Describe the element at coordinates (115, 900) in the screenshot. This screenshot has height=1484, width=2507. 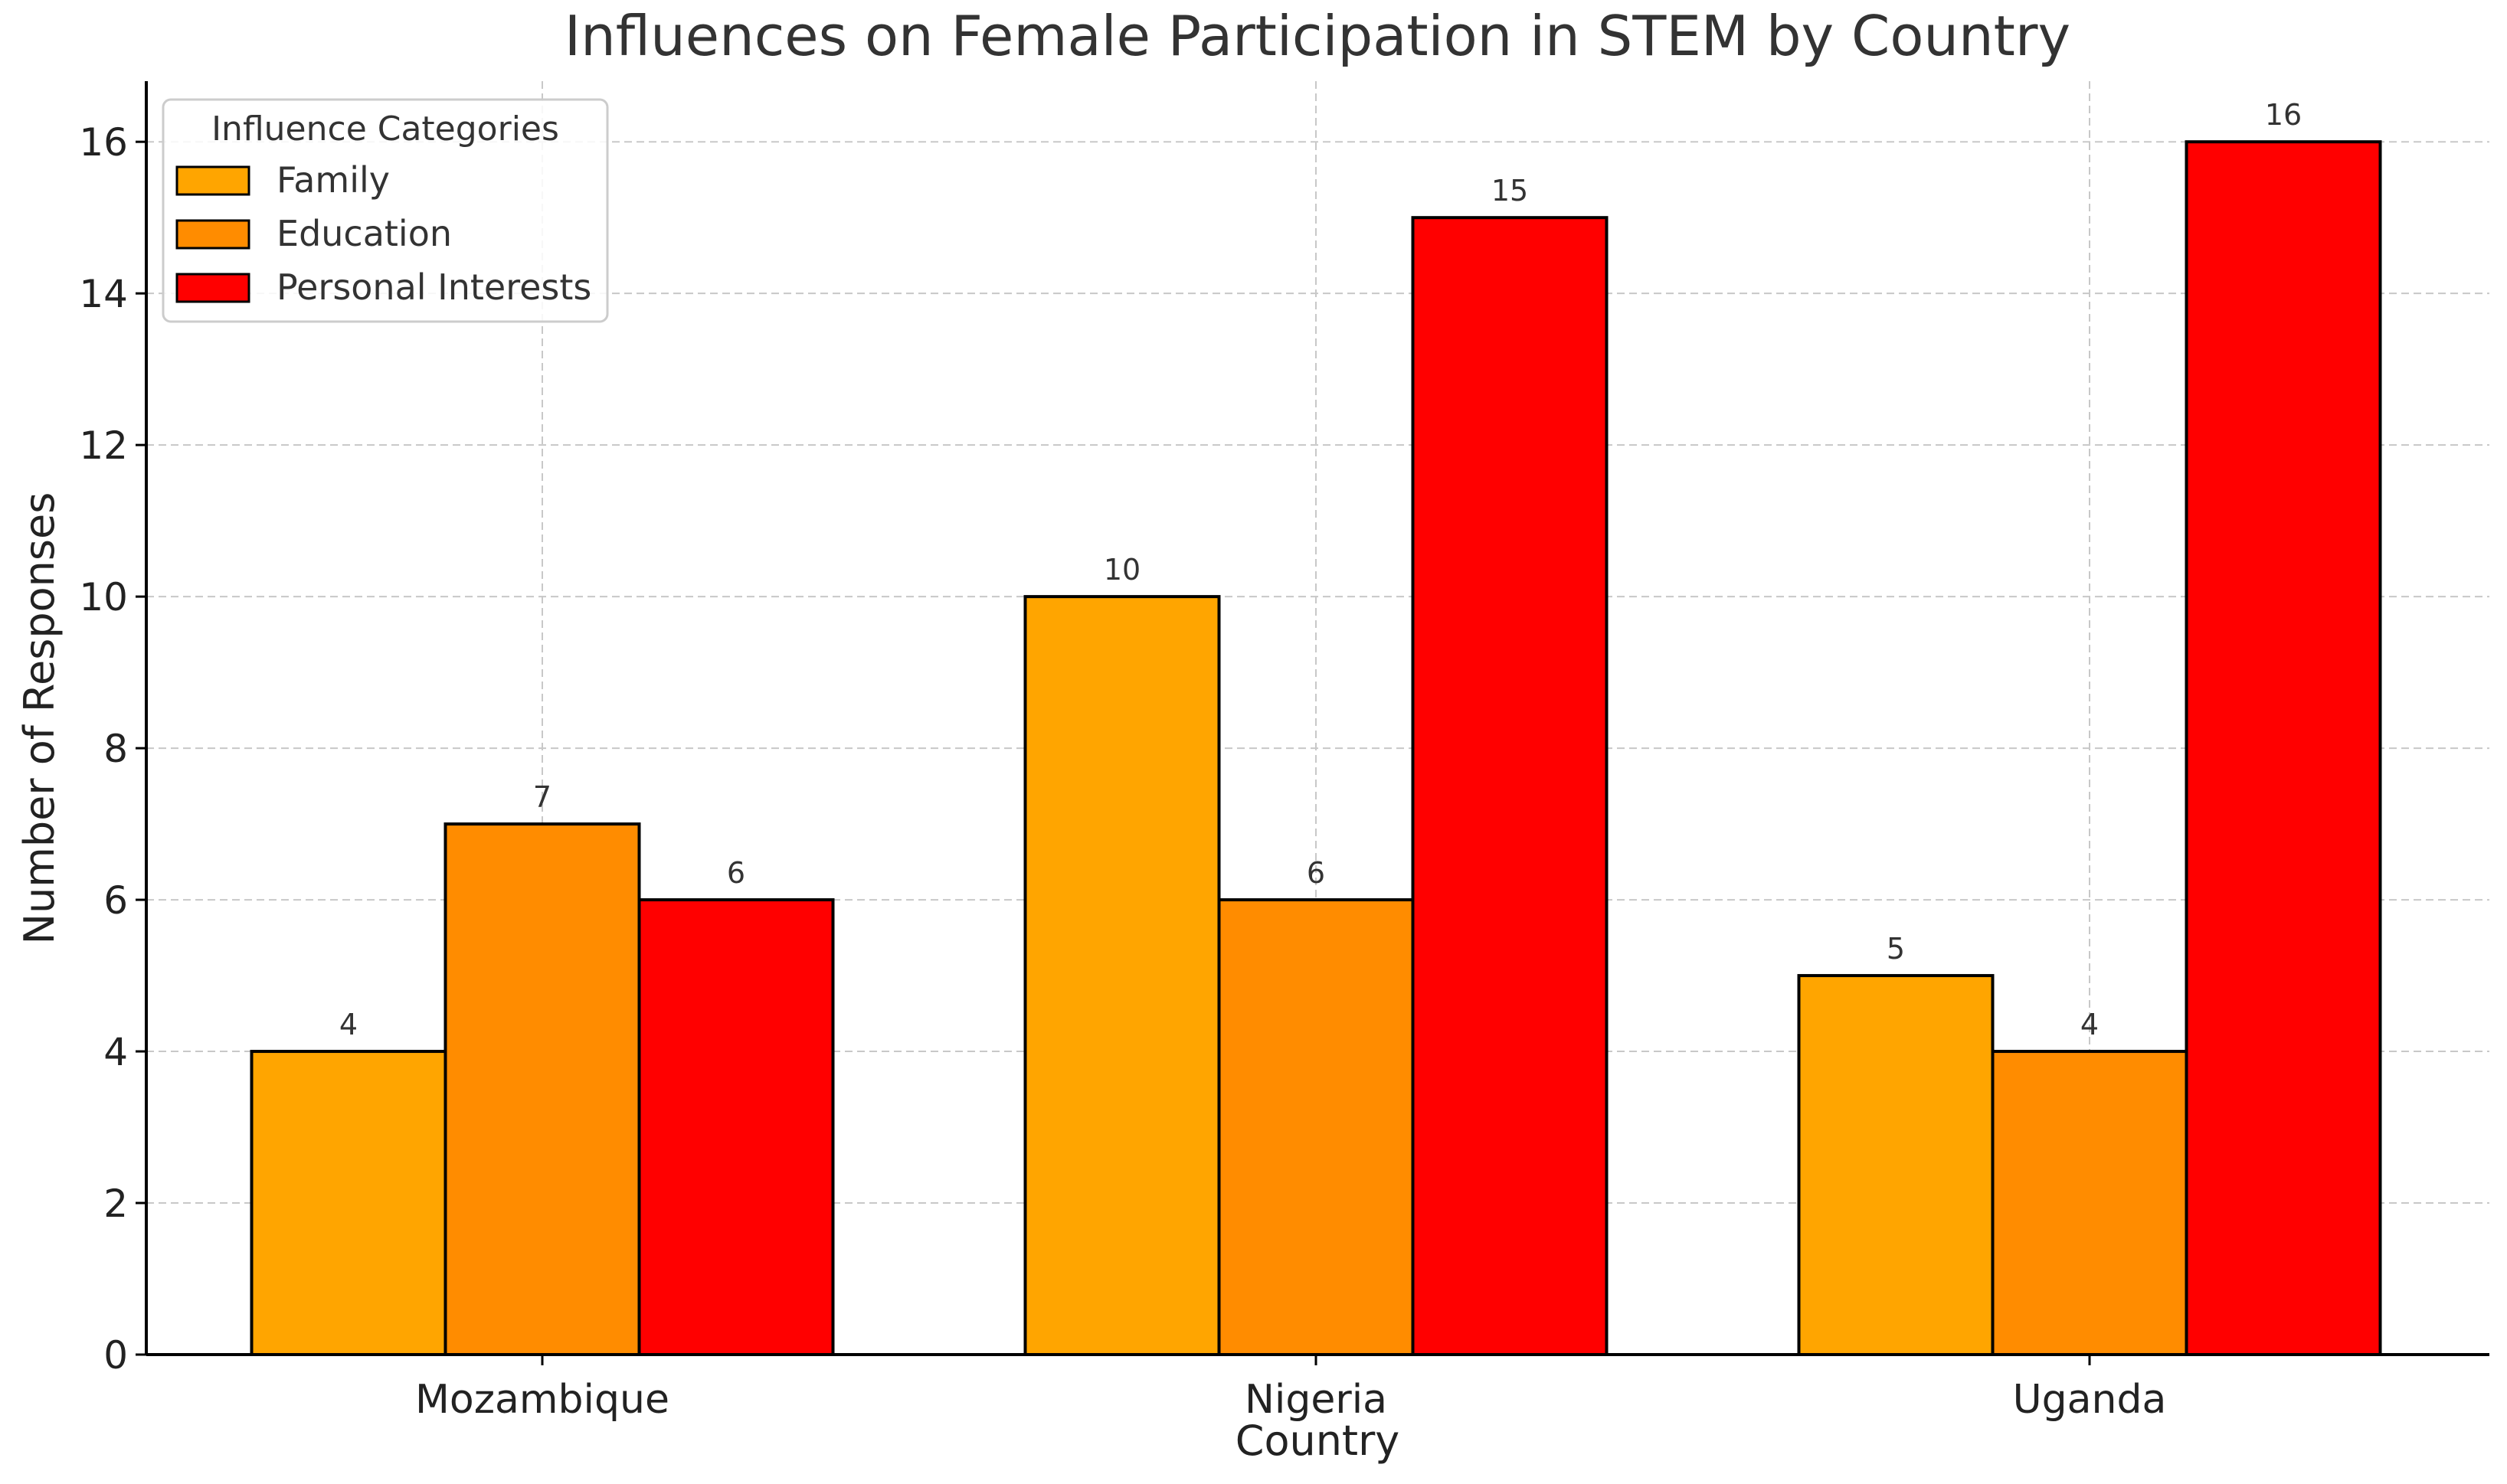
I see `y-tick-label: 6` at that location.